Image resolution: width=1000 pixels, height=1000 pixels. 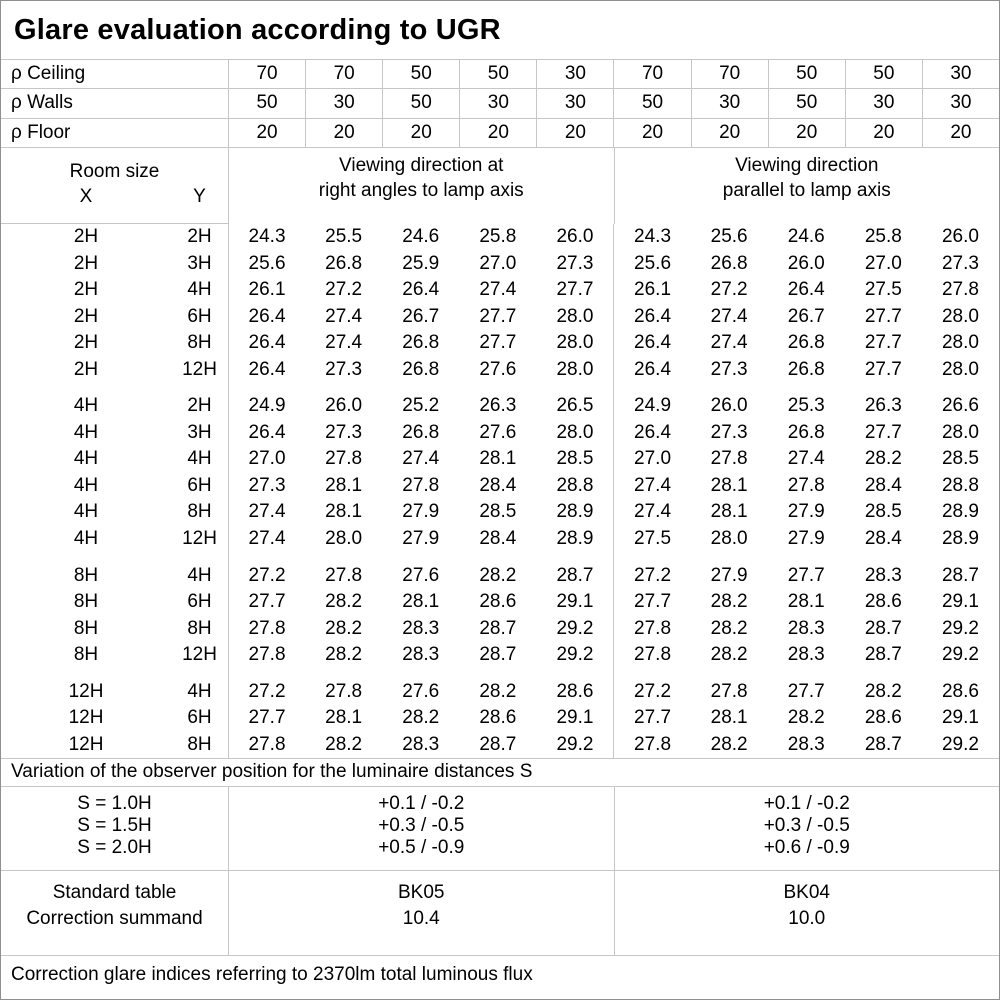 What do you see at coordinates (199, 655) in the screenshot?
I see `room-y-value: 12H` at bounding box center [199, 655].